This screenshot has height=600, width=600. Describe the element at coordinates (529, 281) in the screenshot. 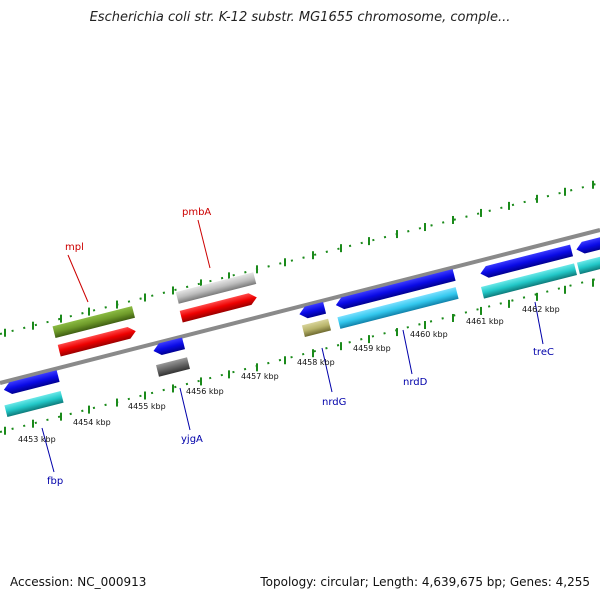

I see `treC-cds-arrow` at that location.